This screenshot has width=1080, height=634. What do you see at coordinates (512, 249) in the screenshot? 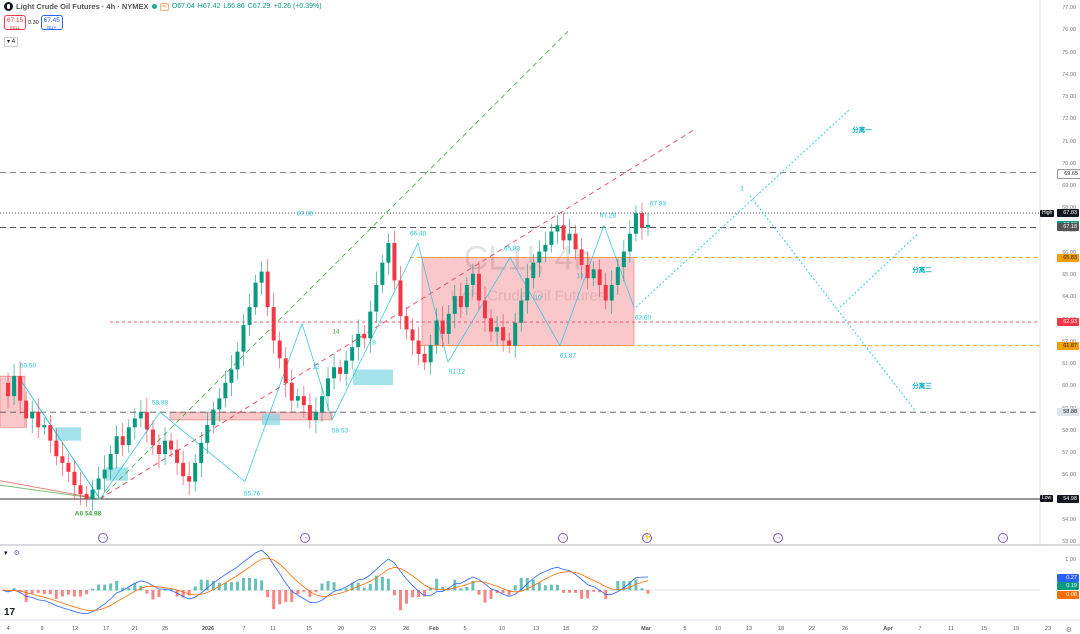
I see `annotation-a6583: 65.83` at bounding box center [512, 249].